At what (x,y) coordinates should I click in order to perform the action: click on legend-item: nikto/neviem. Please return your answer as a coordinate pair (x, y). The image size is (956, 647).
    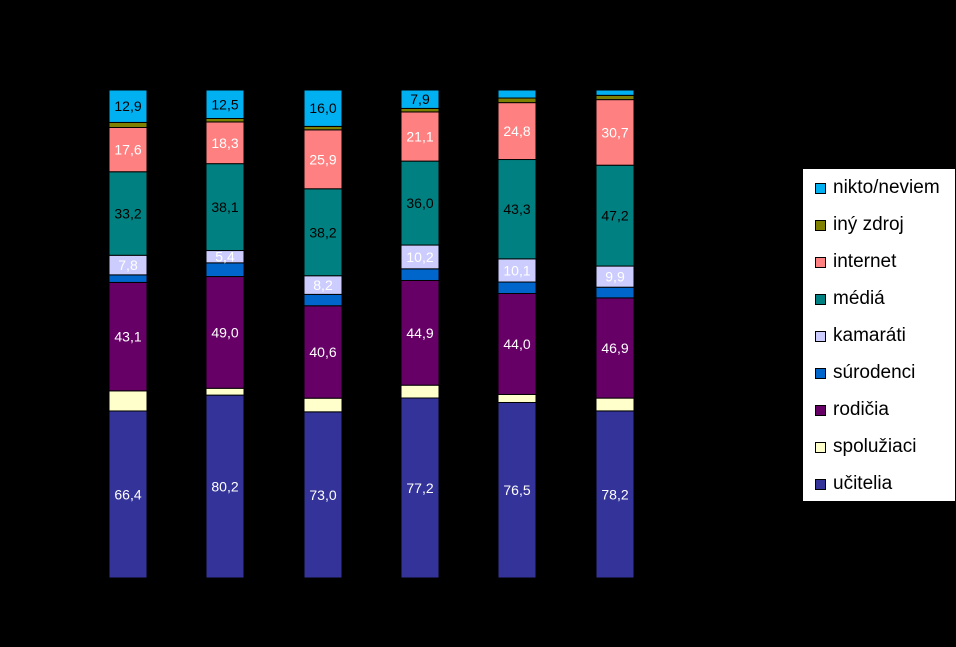
    Looking at the image, I should click on (877, 188).